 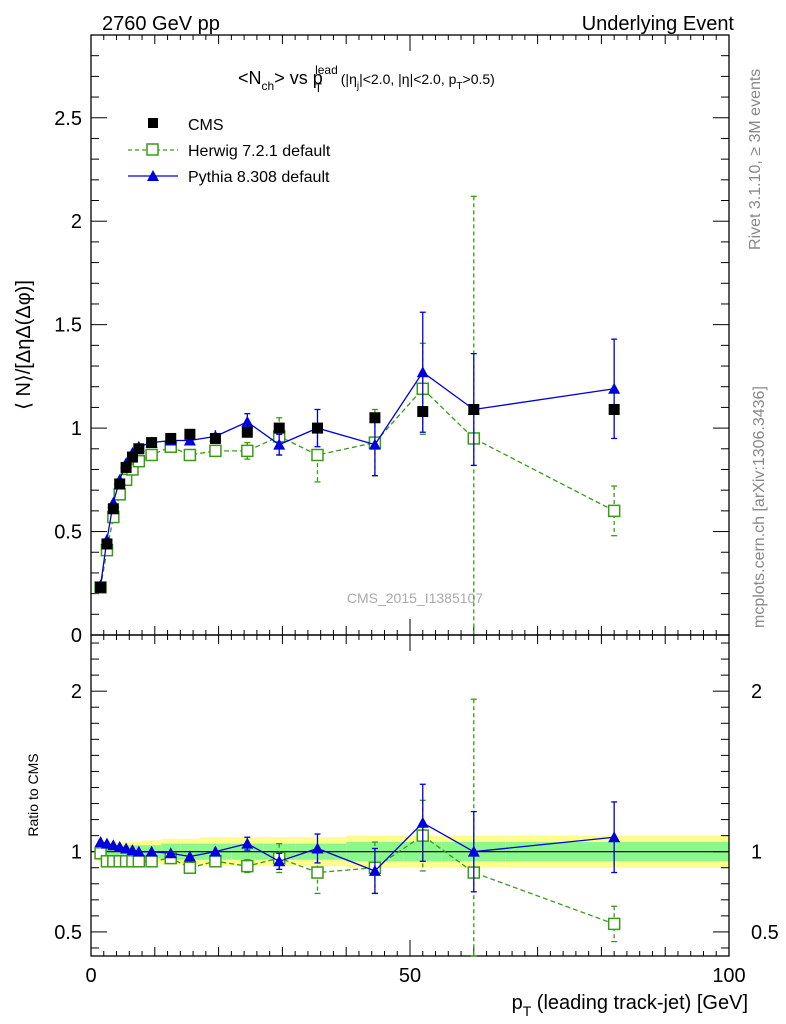 What do you see at coordinates (24, 345) in the screenshot?
I see `y-axis-label-top: ⟨ N⟩/[ΔηΔ(Δφ)]` at bounding box center [24, 345].